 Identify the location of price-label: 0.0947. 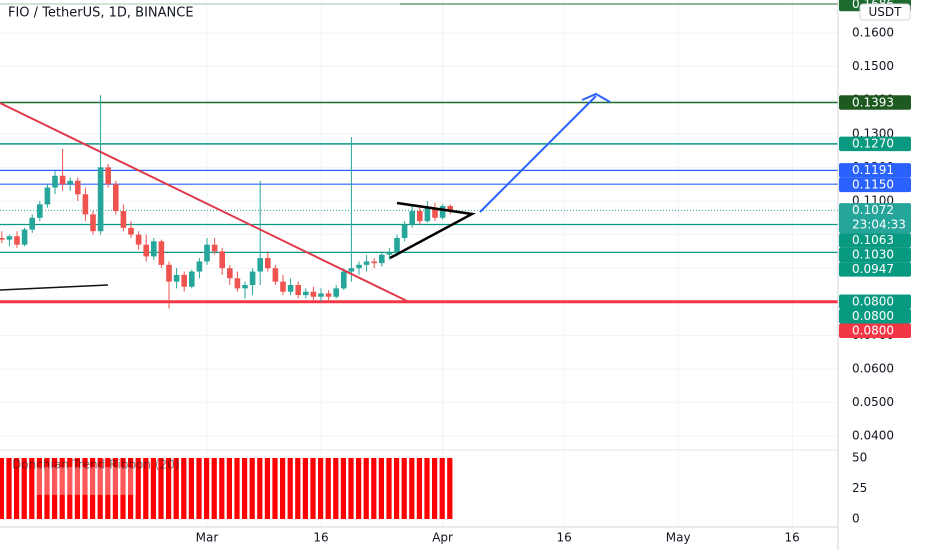
(873, 269).